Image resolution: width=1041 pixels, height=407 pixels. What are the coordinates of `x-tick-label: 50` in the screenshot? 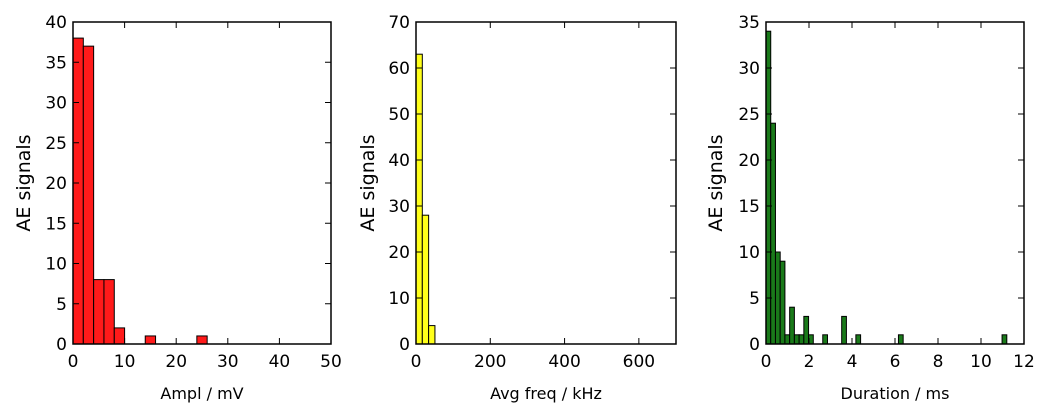 It's located at (331, 362).